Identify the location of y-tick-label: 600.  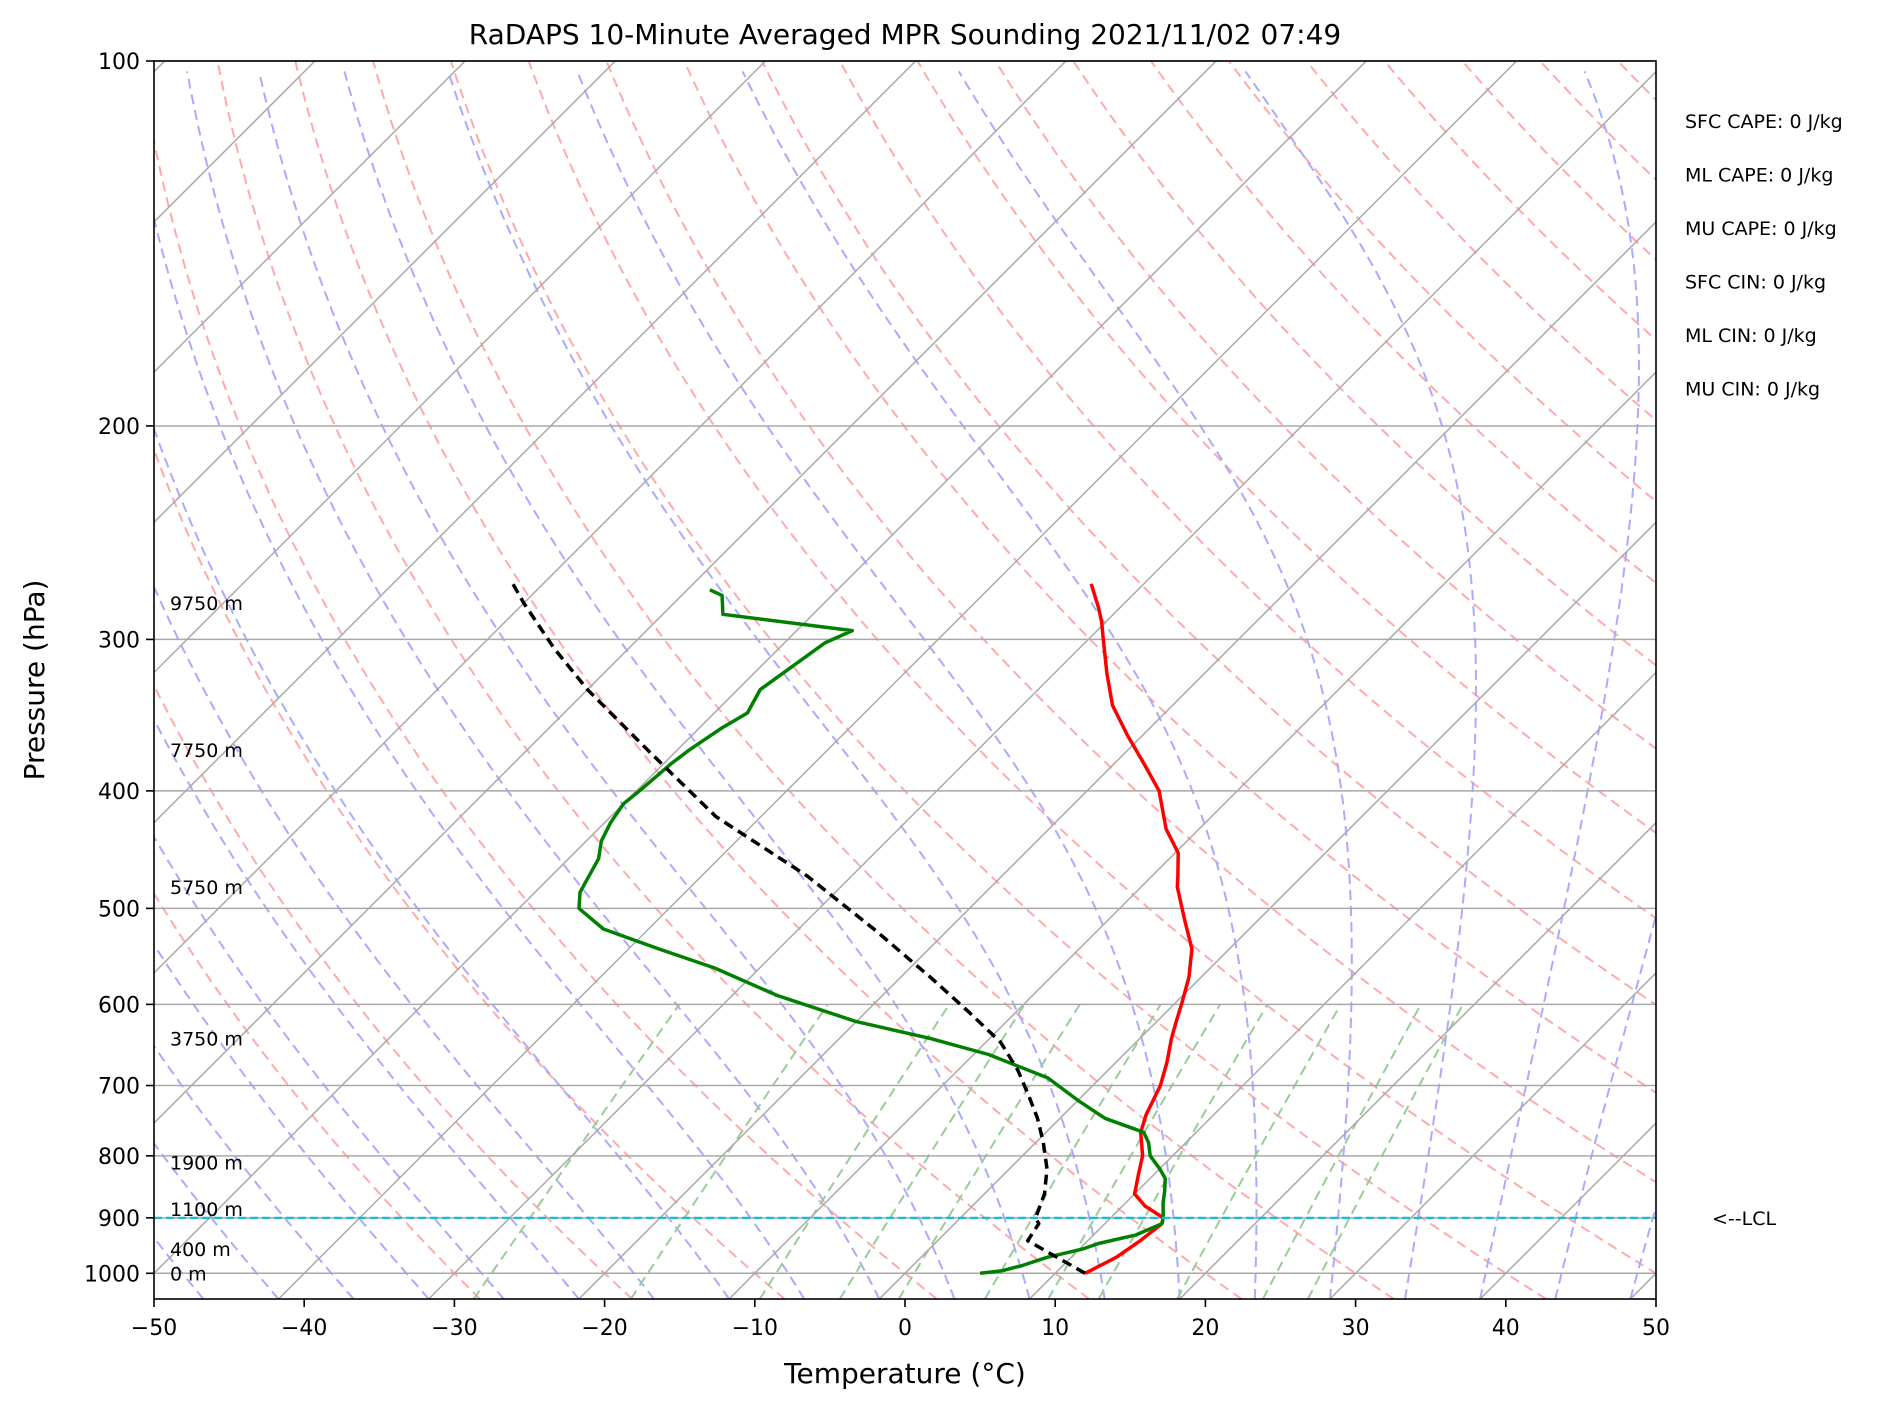
(119, 1005).